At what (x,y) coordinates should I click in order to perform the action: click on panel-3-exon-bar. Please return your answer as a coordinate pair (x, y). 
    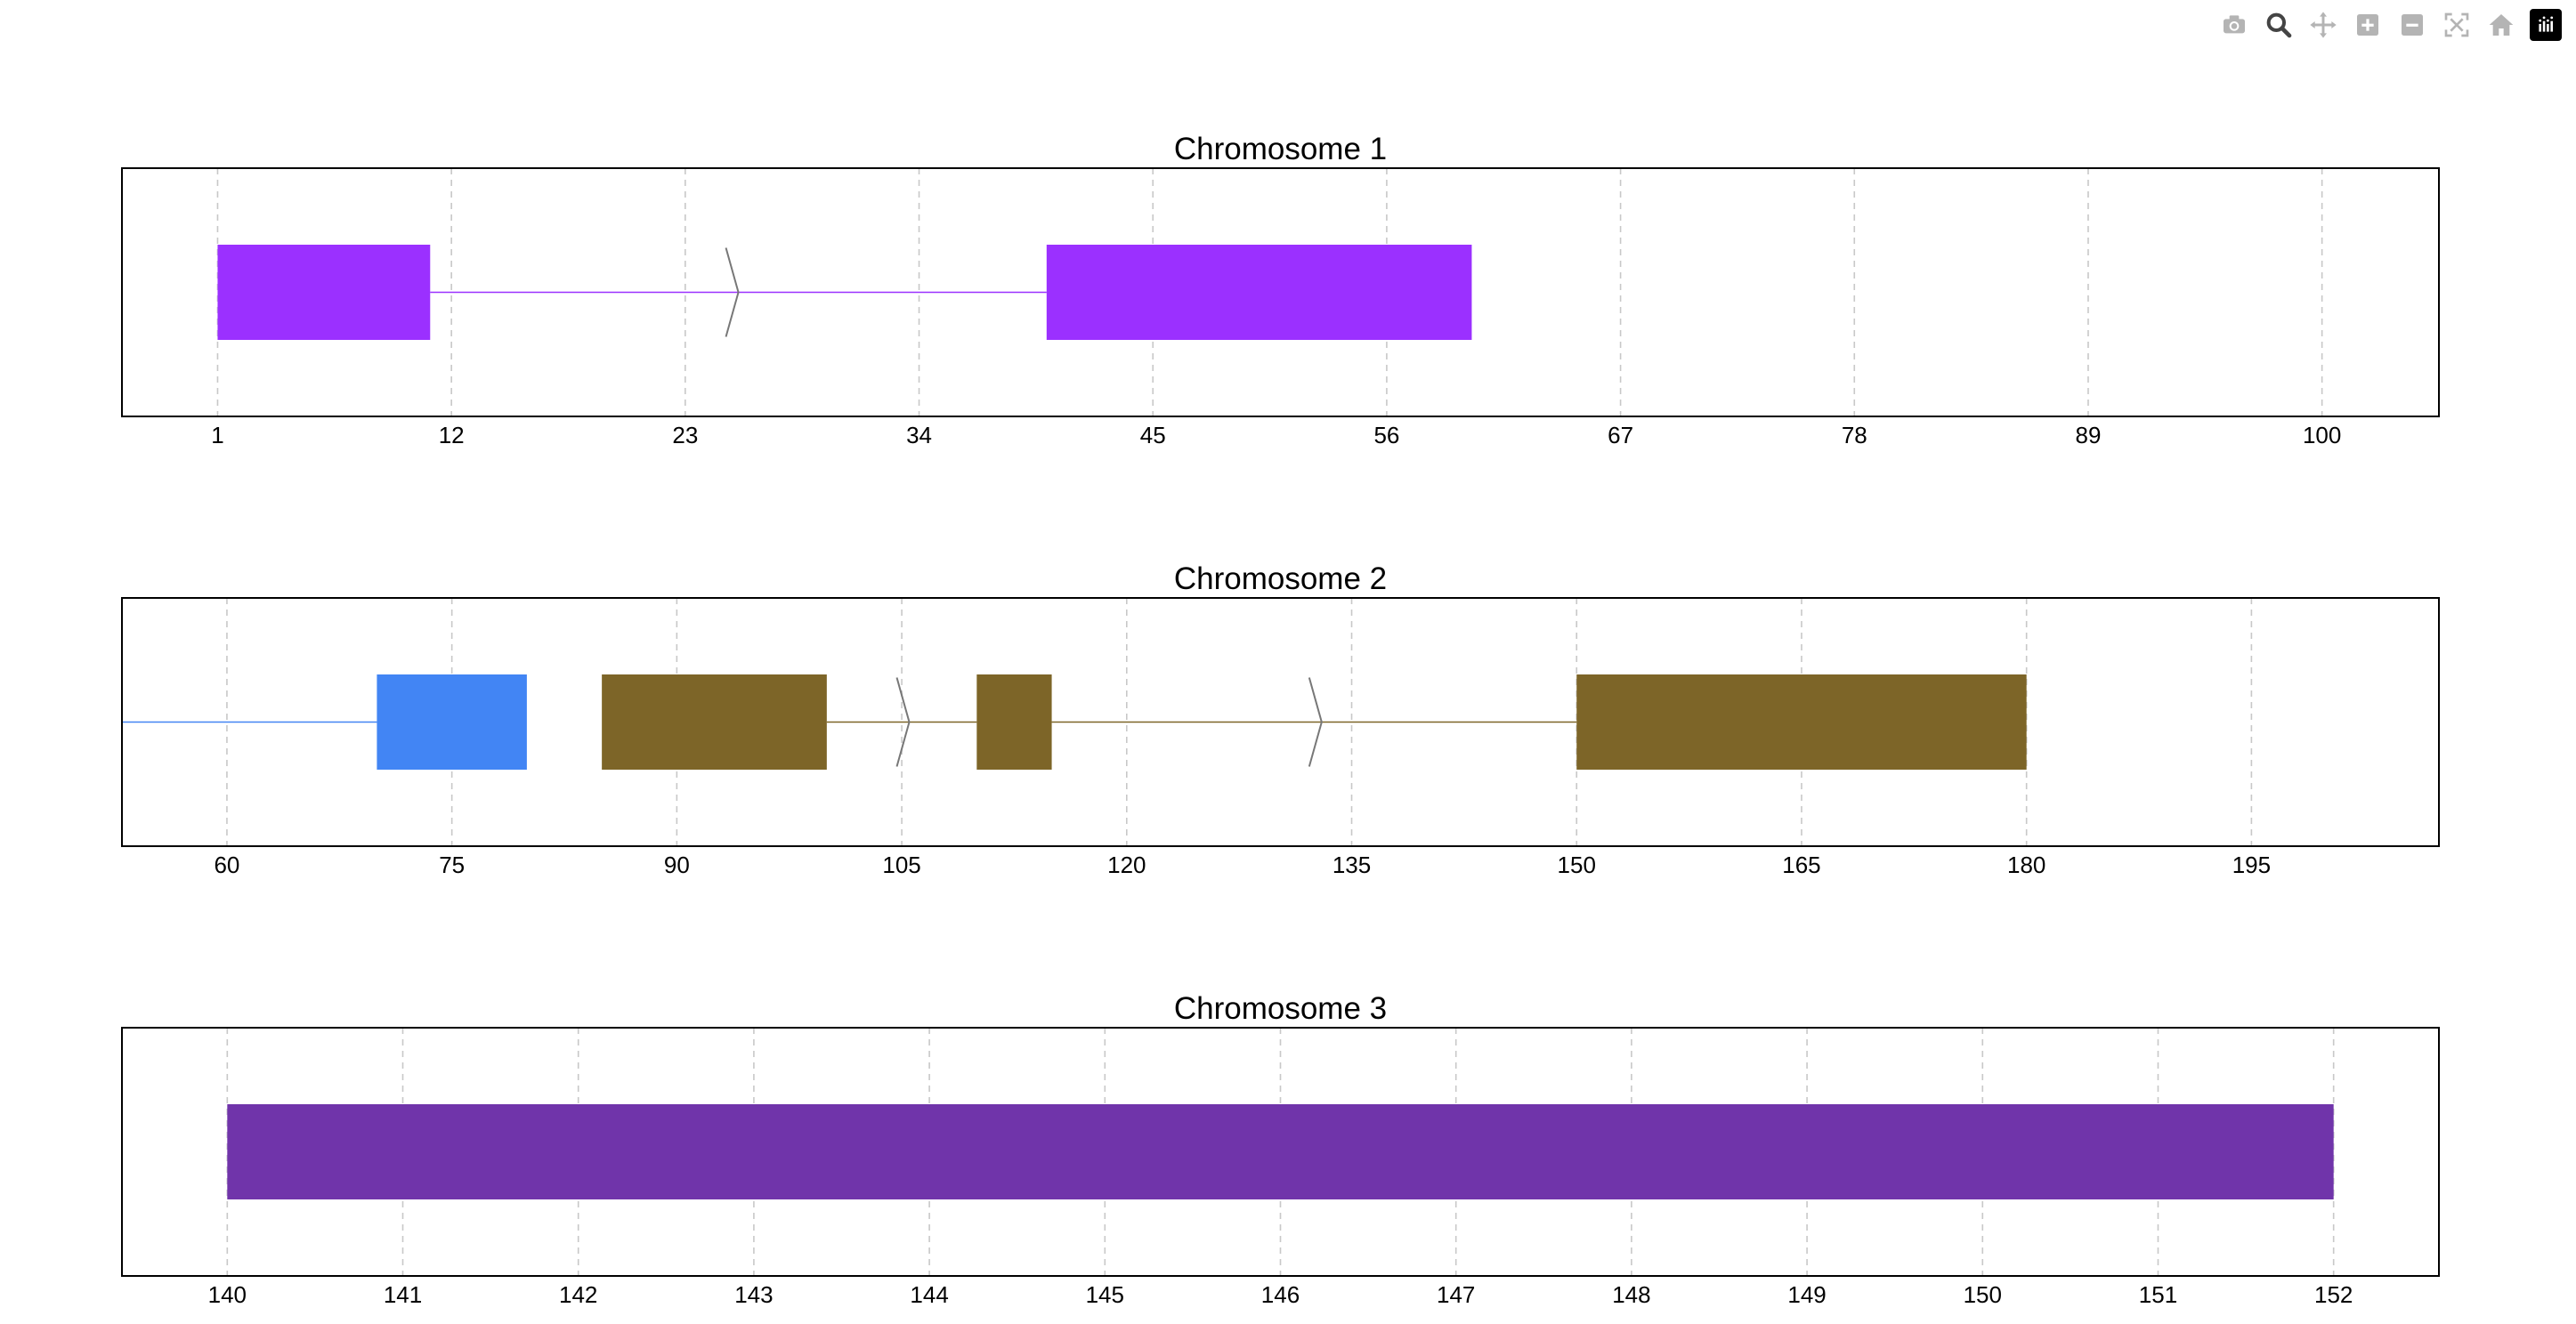
    Looking at the image, I should click on (1280, 1151).